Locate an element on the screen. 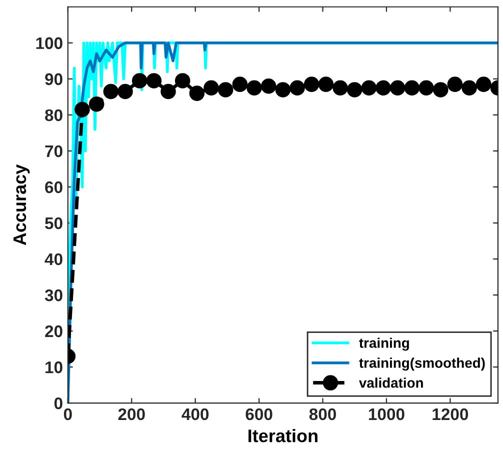 The height and width of the screenshot is (458, 503). x-tick-label: 1000 is located at coordinates (386, 414).